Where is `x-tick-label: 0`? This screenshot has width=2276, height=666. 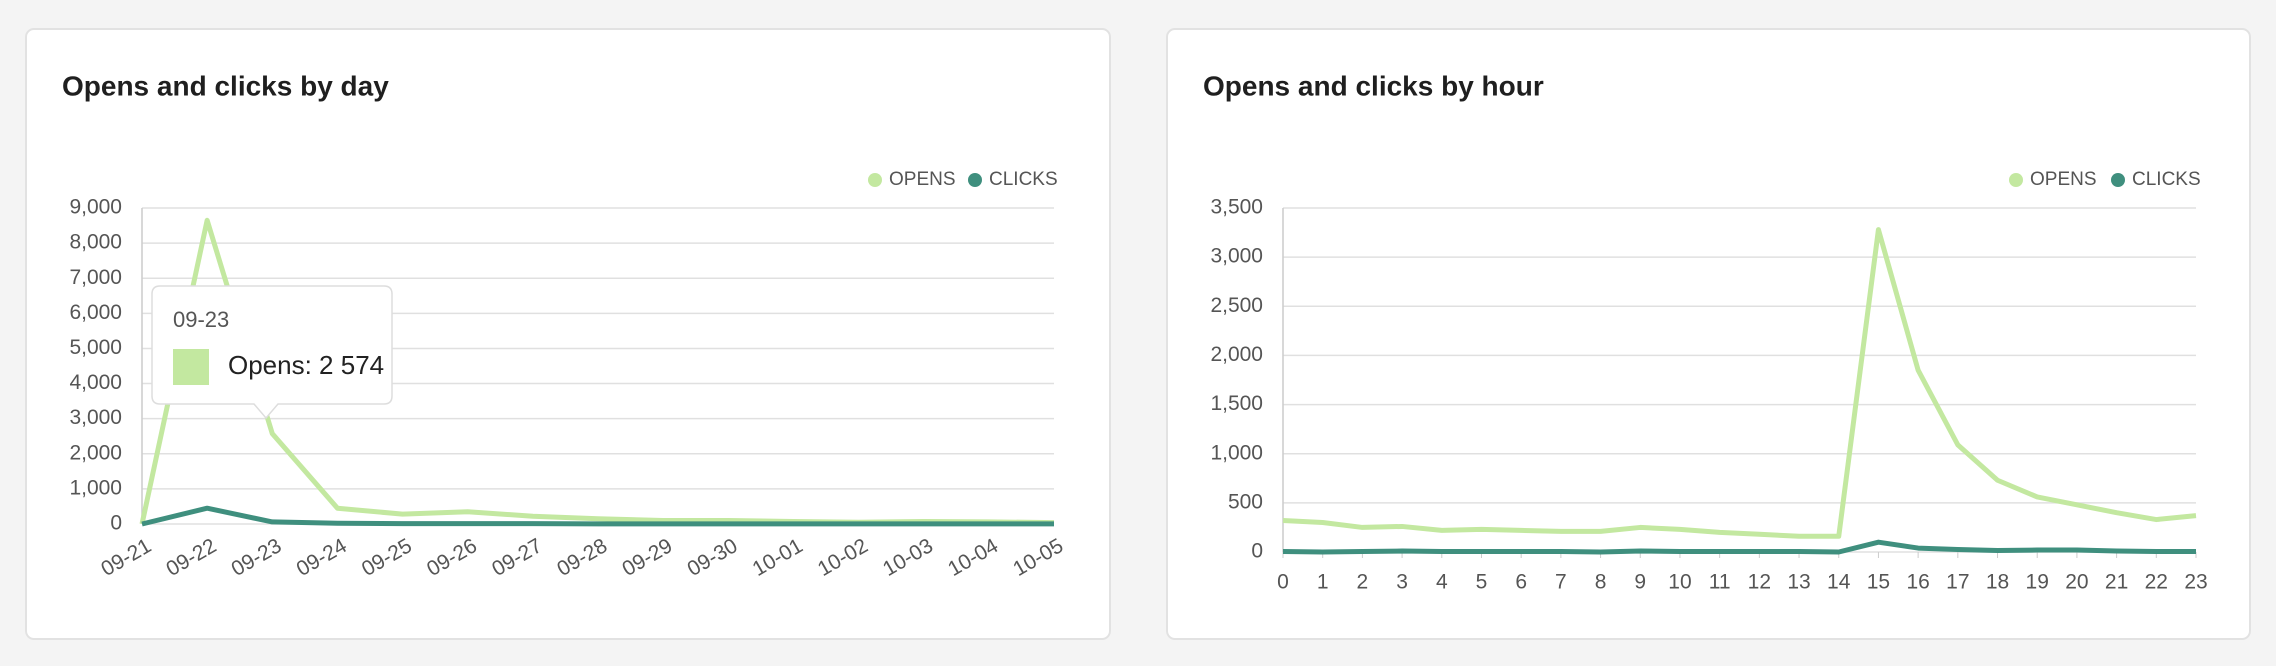
x-tick-label: 0 is located at coordinates (1283, 582).